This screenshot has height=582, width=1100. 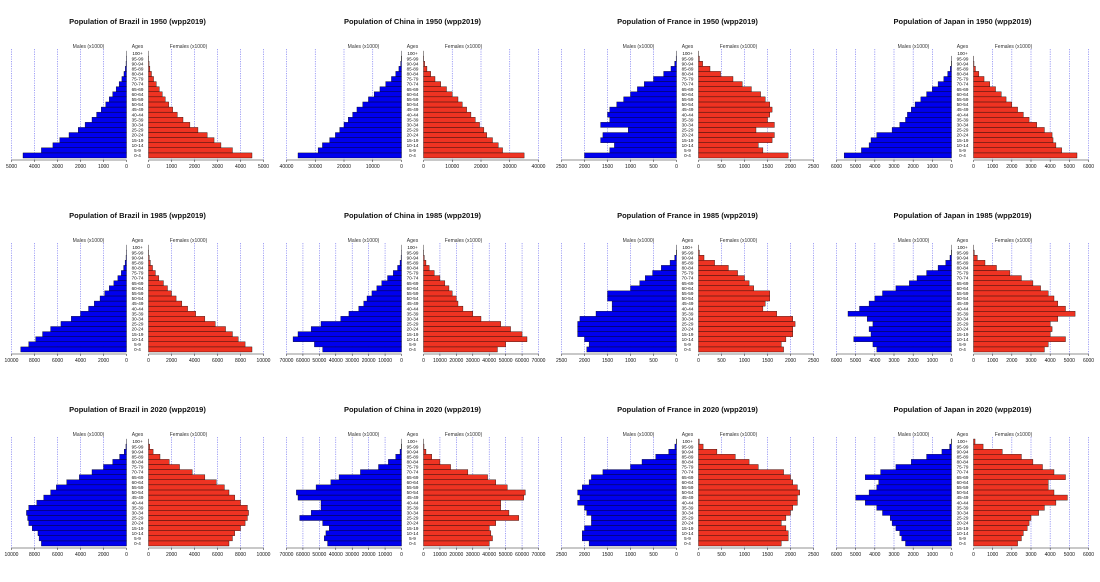 What do you see at coordinates (344, 167) in the screenshot?
I see `tick-label: 20000` at bounding box center [344, 167].